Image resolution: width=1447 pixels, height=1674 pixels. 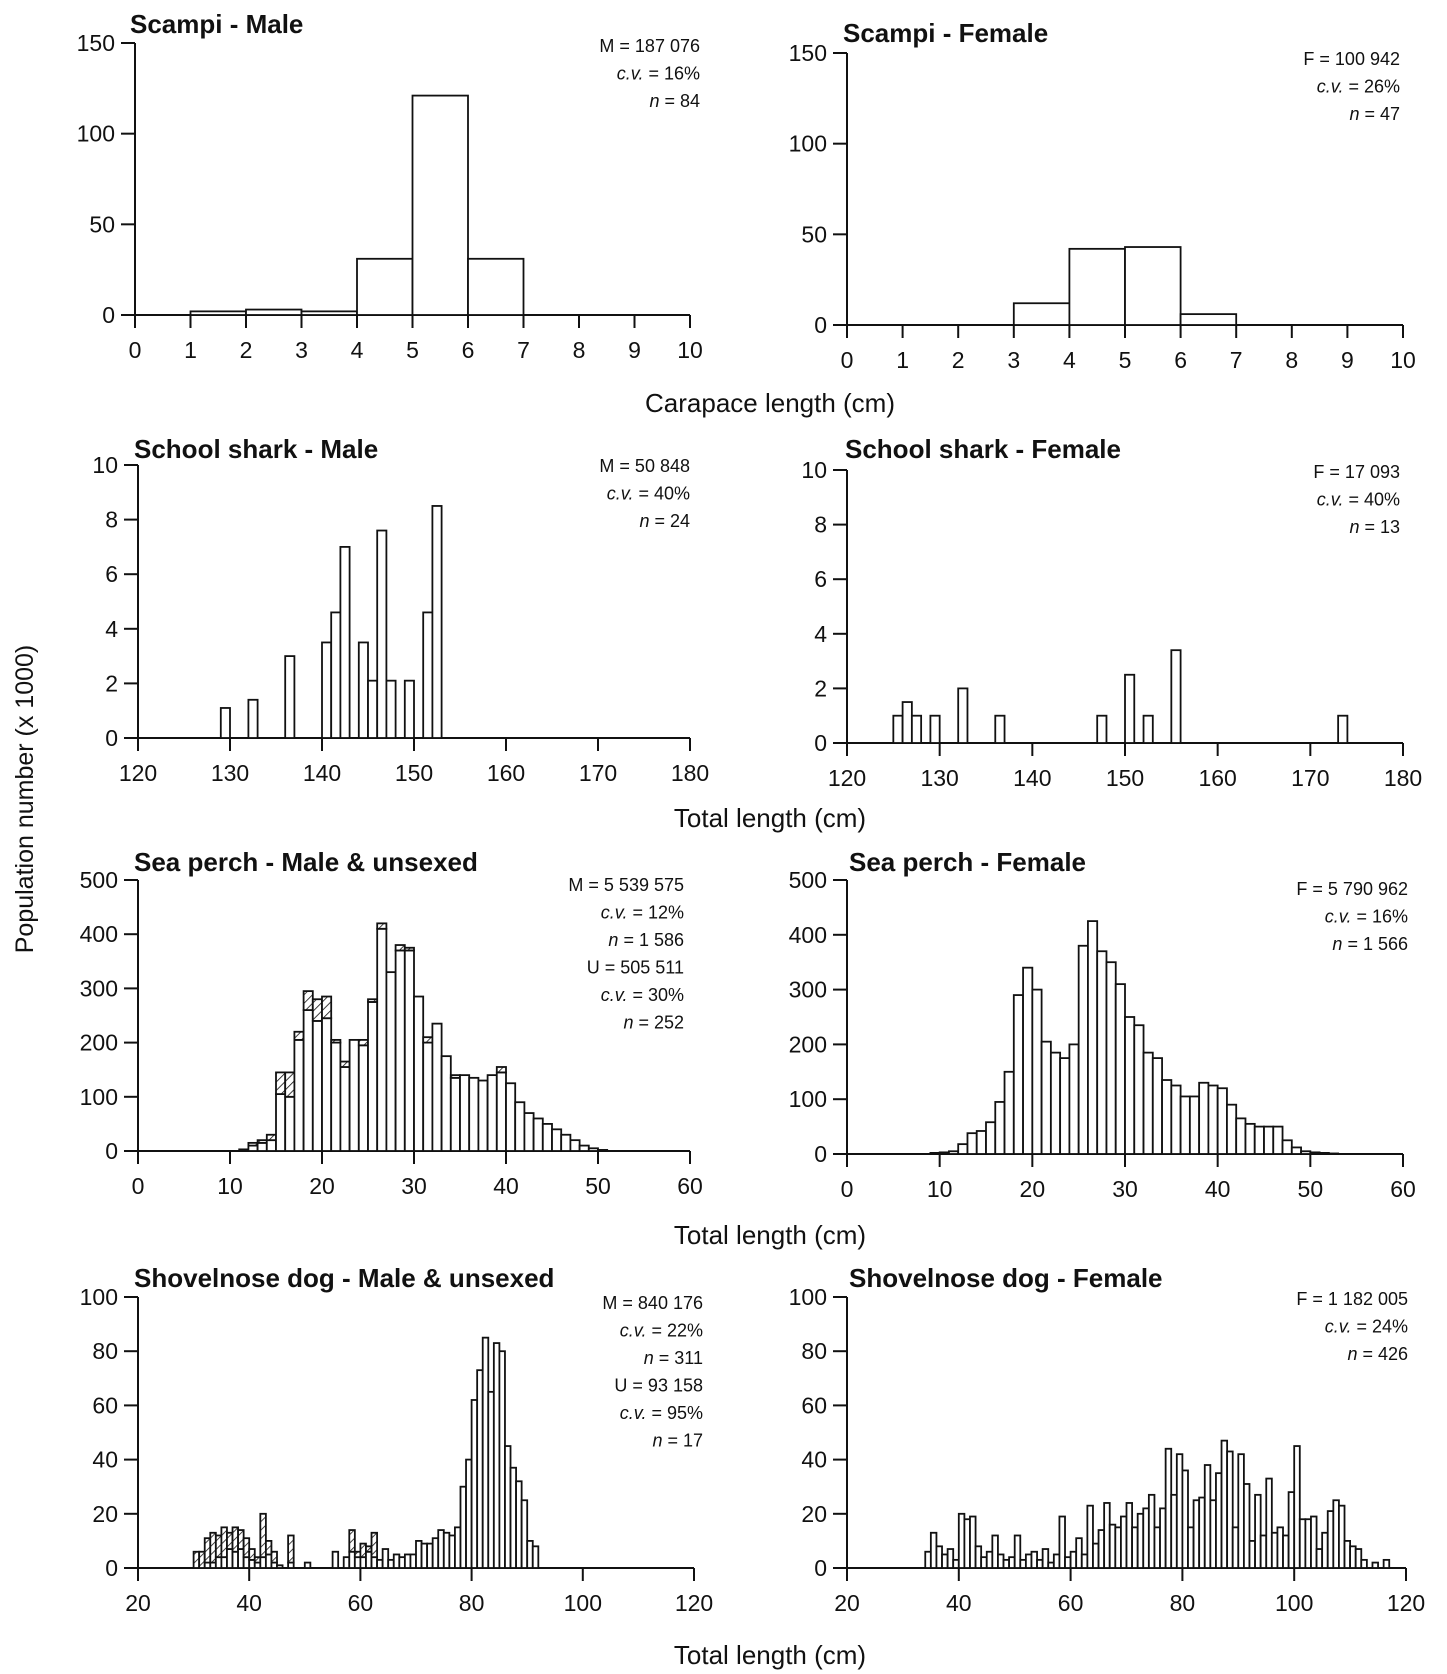 I want to click on x-axis-label-row1: Carapace length (cm), so click(x=770, y=403).